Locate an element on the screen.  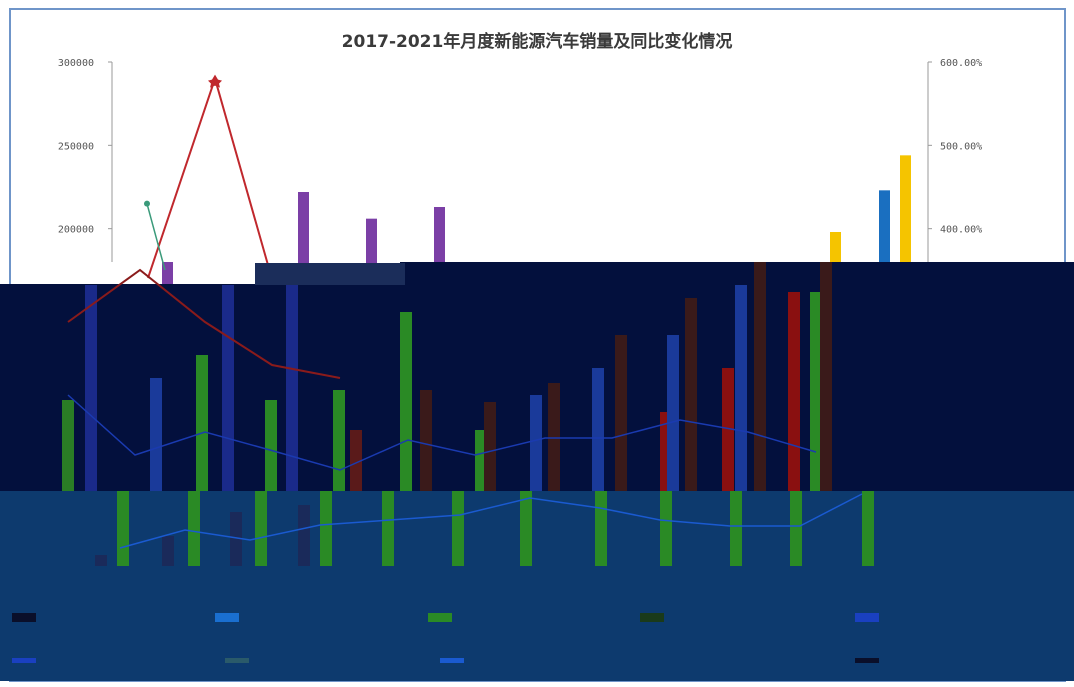
noise-block is located at coordinates (330, 274).